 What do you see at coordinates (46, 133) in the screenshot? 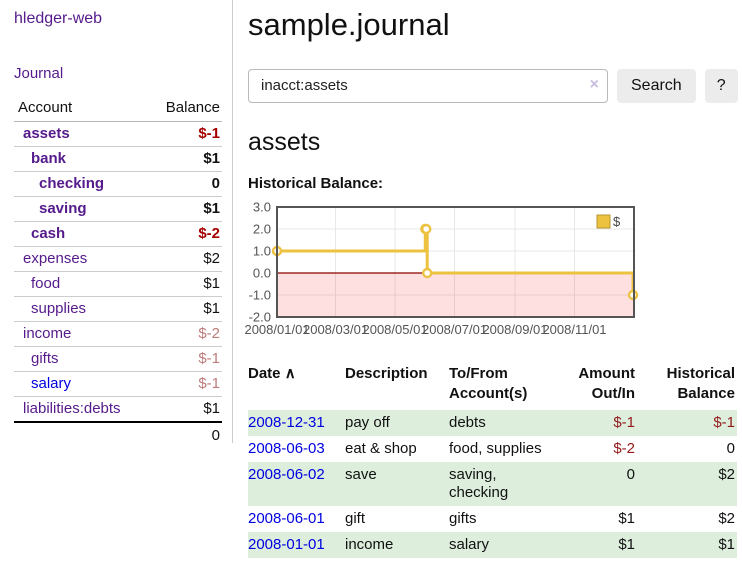
I see `account-link-assets: assets` at bounding box center [46, 133].